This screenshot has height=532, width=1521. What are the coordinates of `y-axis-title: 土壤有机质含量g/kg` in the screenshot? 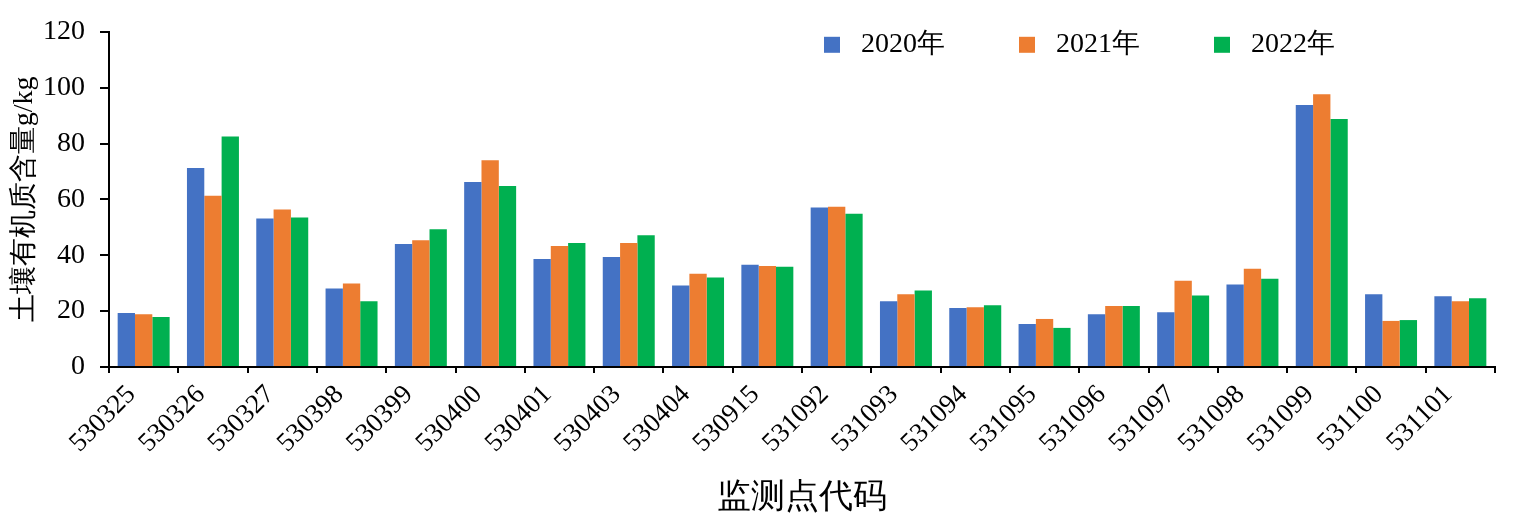 It's located at (23, 199).